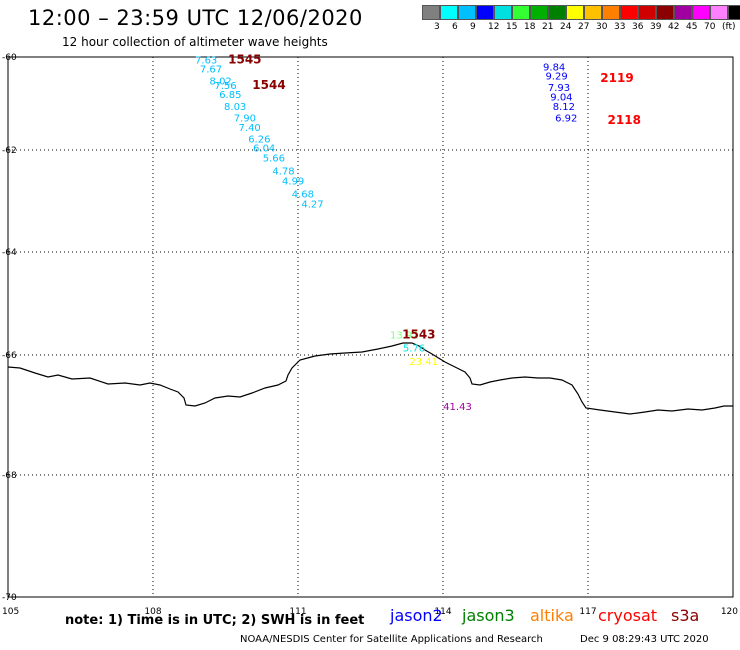 This screenshot has height=650, width=740. What do you see at coordinates (416, 615) in the screenshot?
I see `satellite-name-jason2: jason2` at bounding box center [416, 615].